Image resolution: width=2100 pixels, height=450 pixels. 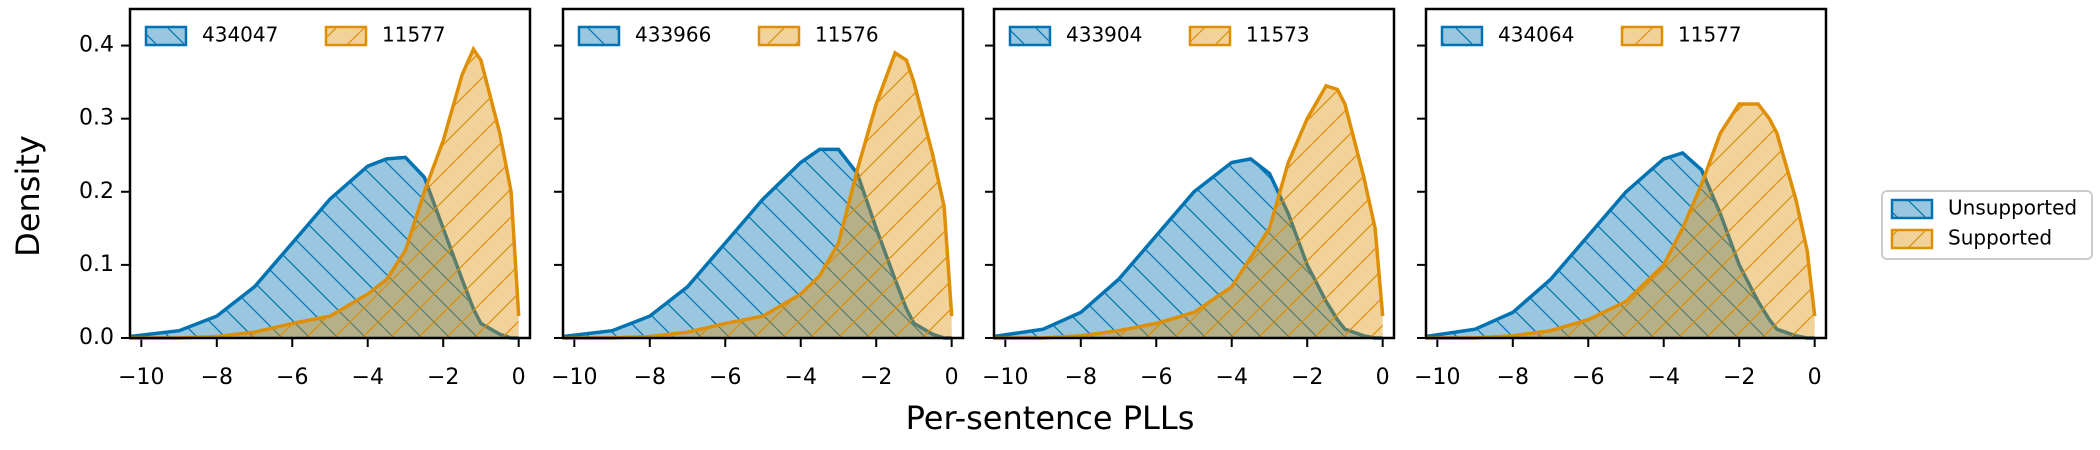 What do you see at coordinates (96, 191) in the screenshot?
I see `y-tick-label: 0.2` at bounding box center [96, 191].